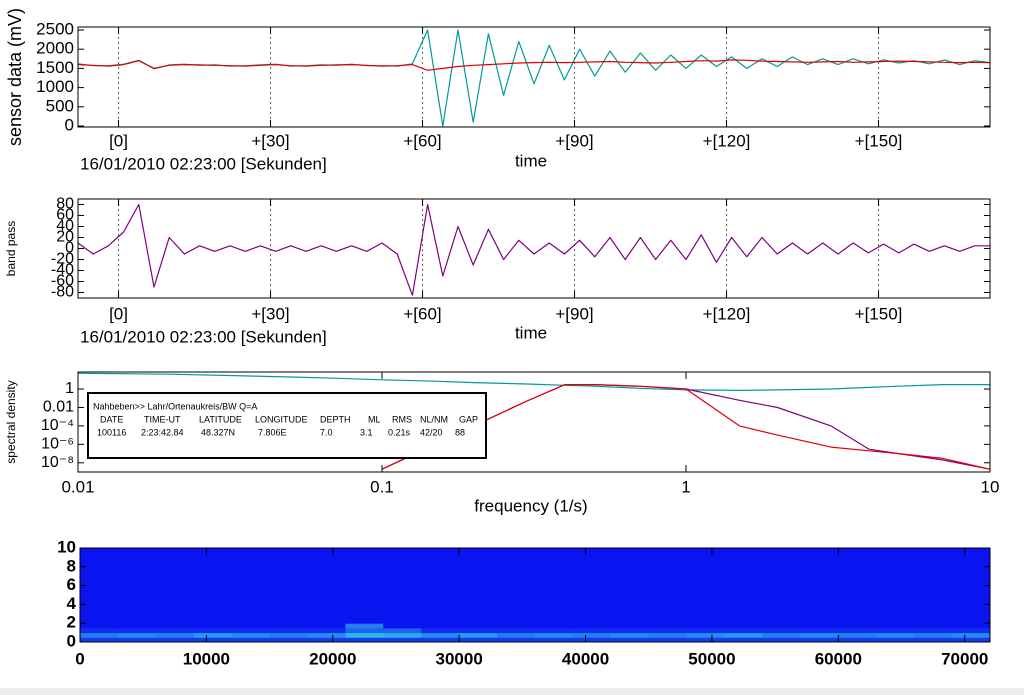 This screenshot has height=695, width=1024. What do you see at coordinates (57, 444) in the screenshot?
I see `y-tick-label: 10⁻⁶` at bounding box center [57, 444].